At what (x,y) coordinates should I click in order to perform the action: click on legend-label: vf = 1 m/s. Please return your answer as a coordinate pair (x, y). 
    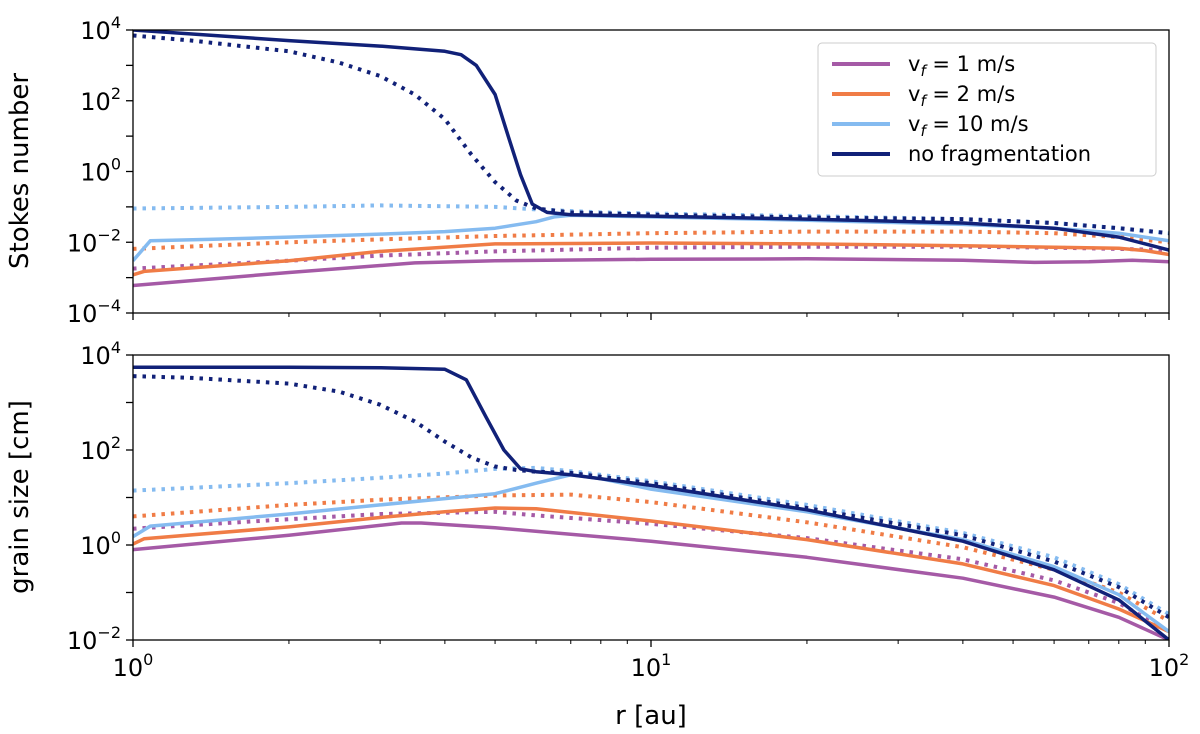
    Looking at the image, I should click on (961, 66).